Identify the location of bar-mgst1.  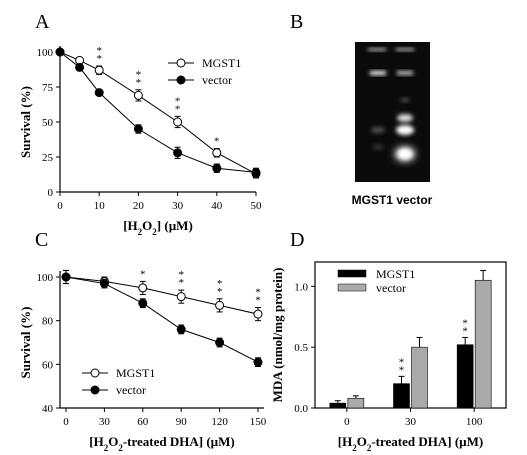
(401, 396).